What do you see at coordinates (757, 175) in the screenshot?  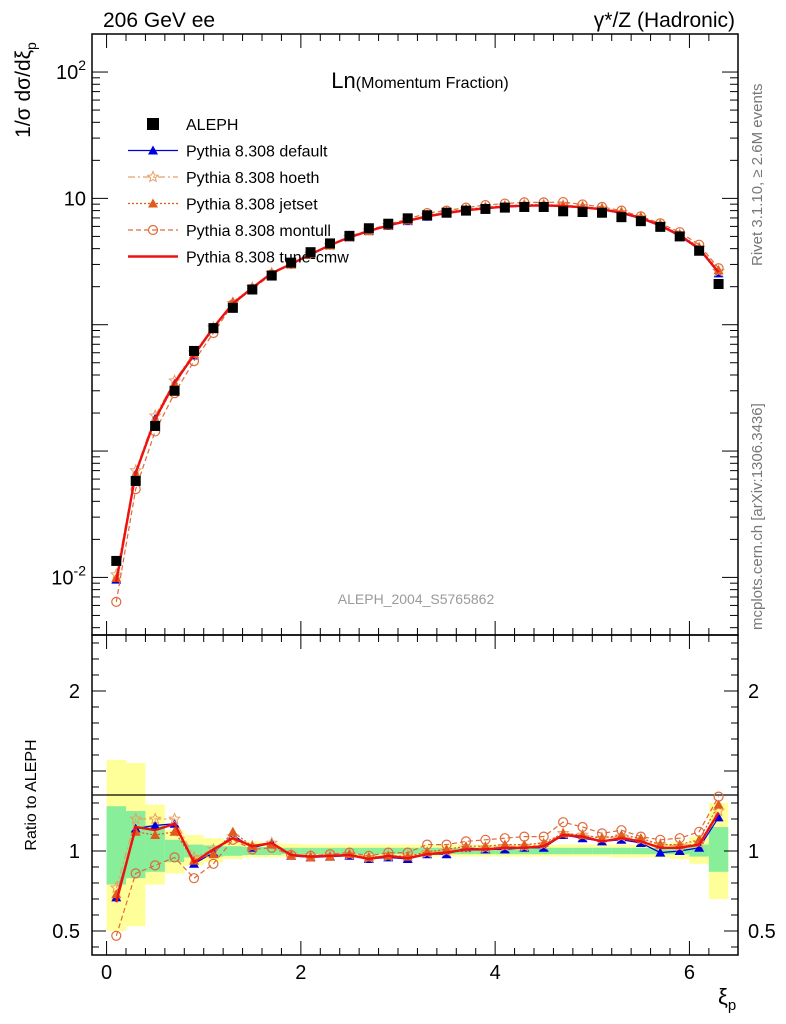 I see `rivet-label: Rivet 3.1.10, ≥ 2.6M events` at bounding box center [757, 175].